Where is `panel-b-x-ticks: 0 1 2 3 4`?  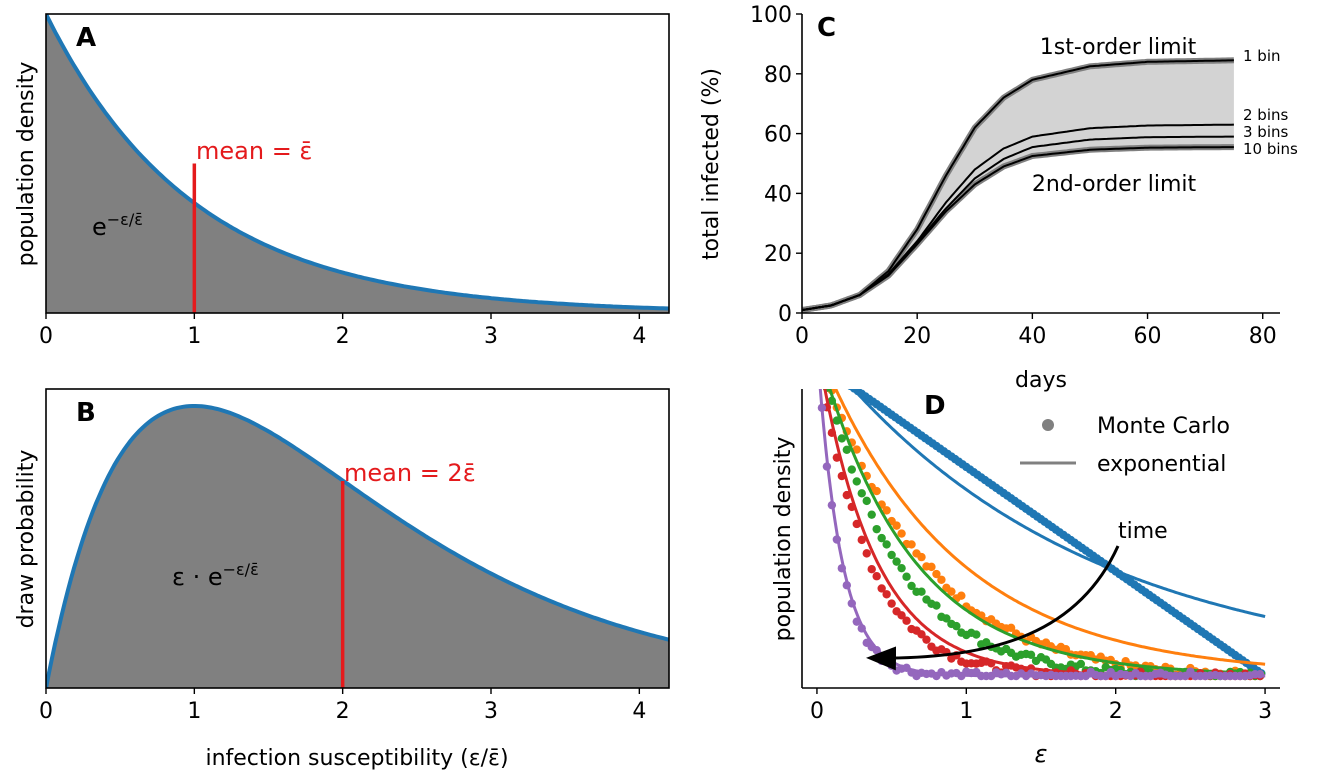 panel-b-x-ticks: 0 1 2 3 4 is located at coordinates (342, 706).